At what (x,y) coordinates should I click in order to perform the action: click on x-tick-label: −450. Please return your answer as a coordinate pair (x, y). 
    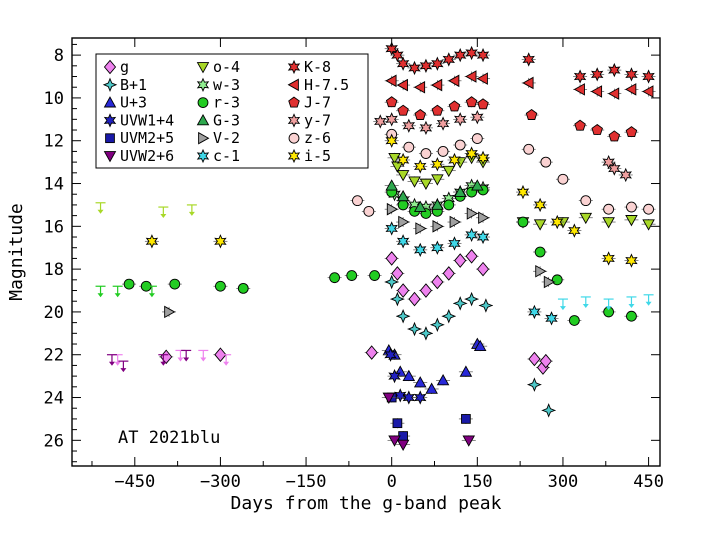
    Looking at the image, I should click on (134, 482).